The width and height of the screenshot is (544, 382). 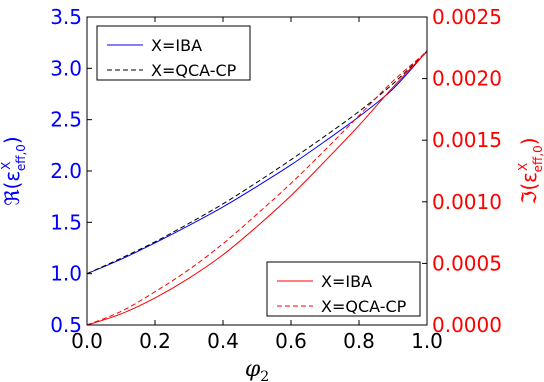 What do you see at coordinates (467, 263) in the screenshot?
I see `right-tick-label-1: 0.0005` at bounding box center [467, 263].